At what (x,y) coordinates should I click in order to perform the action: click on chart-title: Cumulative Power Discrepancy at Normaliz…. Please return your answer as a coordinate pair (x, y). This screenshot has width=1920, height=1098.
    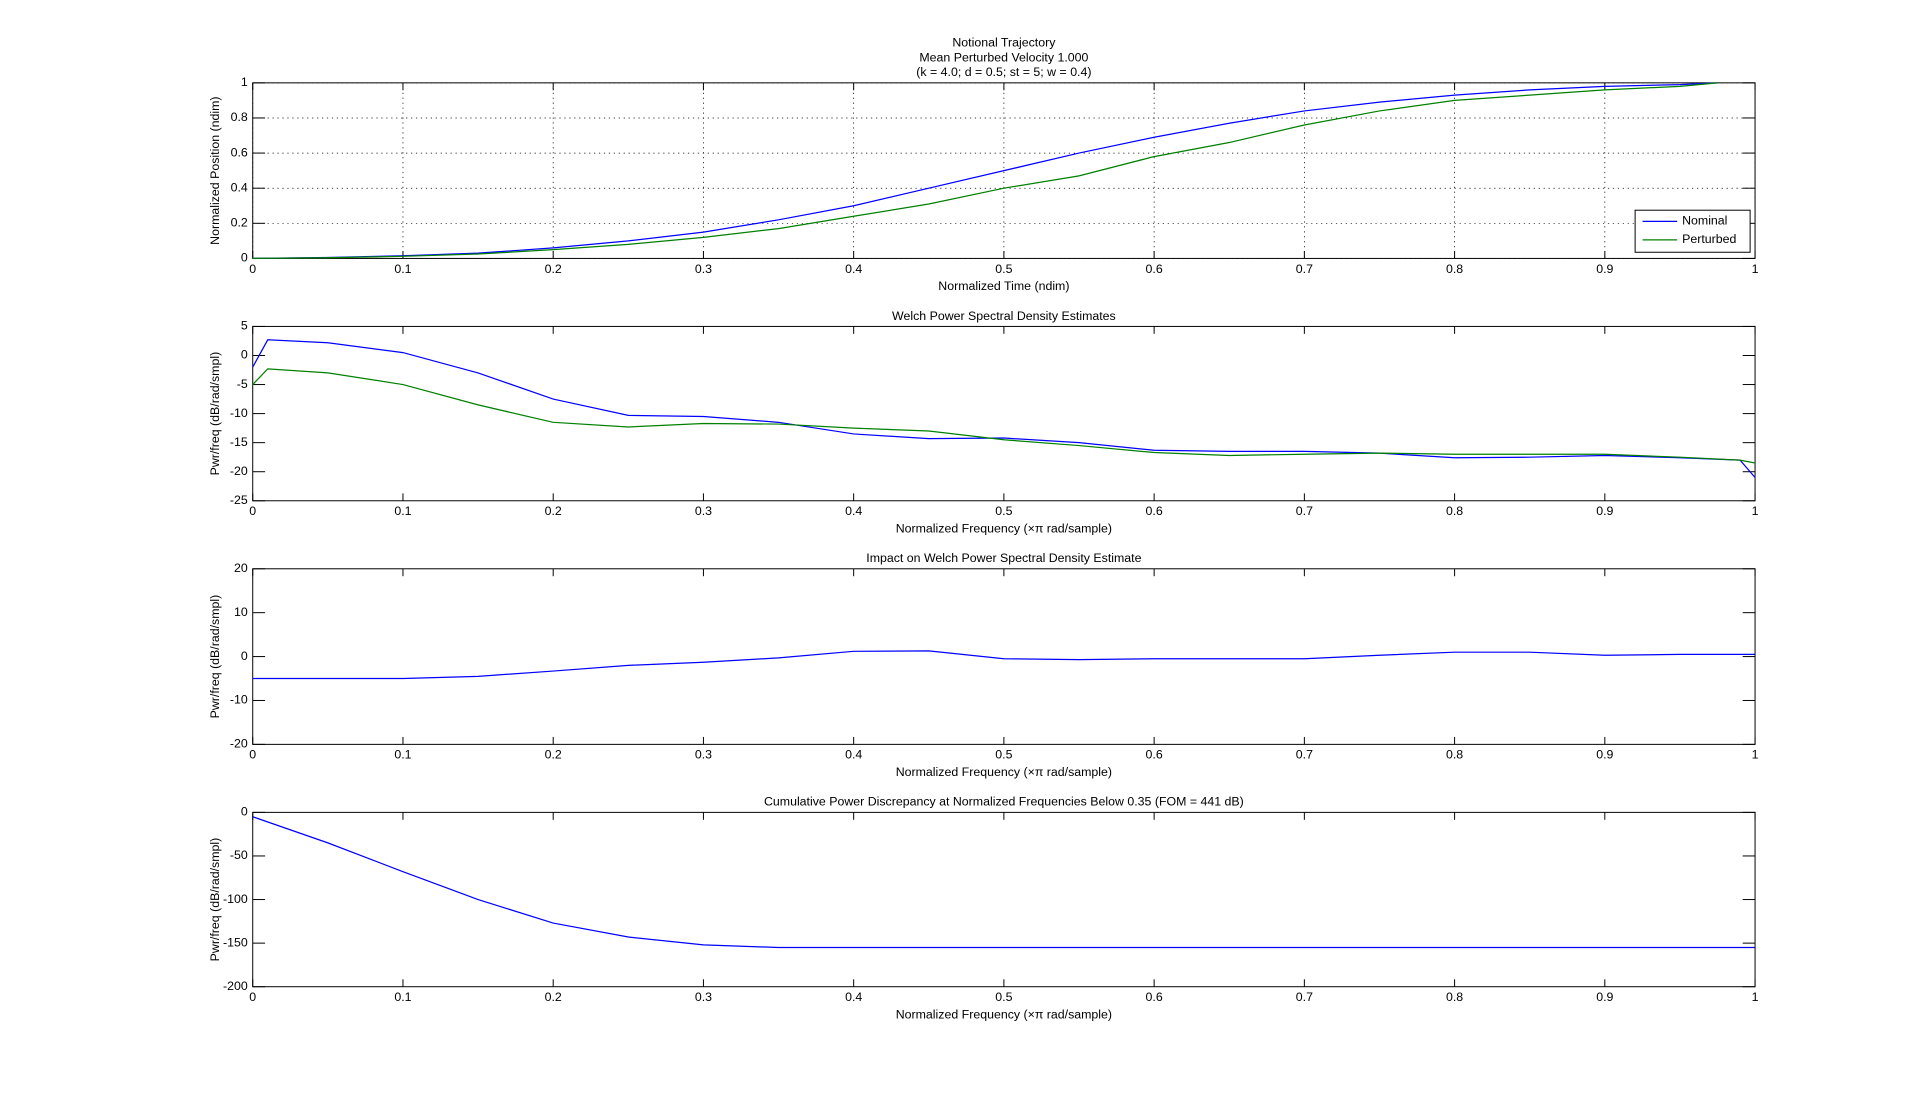
    Looking at the image, I should click on (1004, 802).